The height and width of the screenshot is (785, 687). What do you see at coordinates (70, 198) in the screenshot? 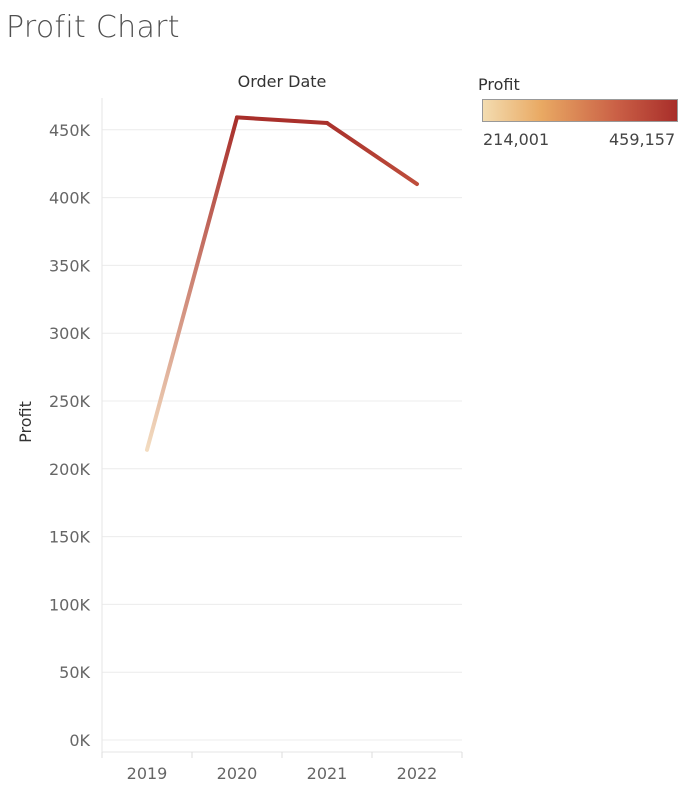
I see `y-tick-label: 400K` at bounding box center [70, 198].